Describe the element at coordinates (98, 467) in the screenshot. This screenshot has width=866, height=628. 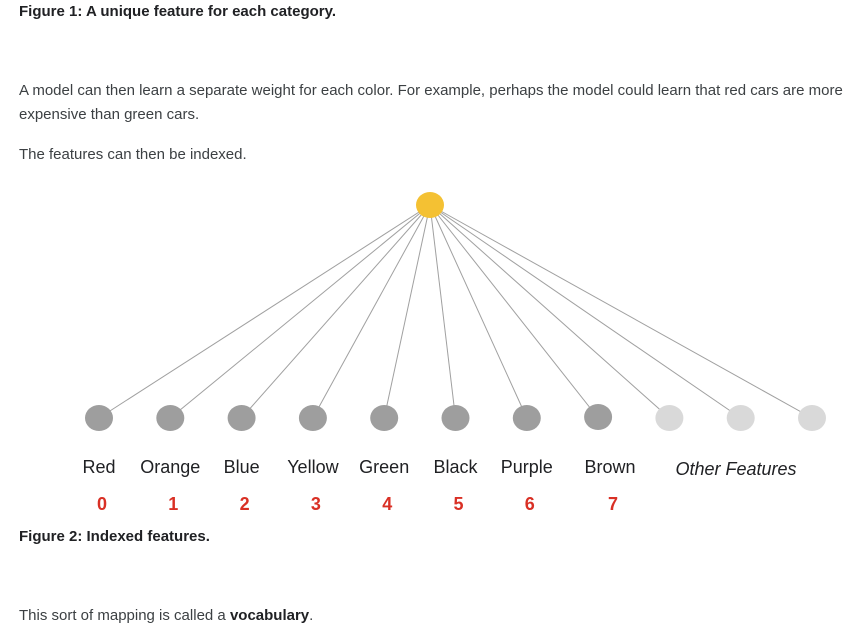
I see `feature-label-red: Red` at that location.